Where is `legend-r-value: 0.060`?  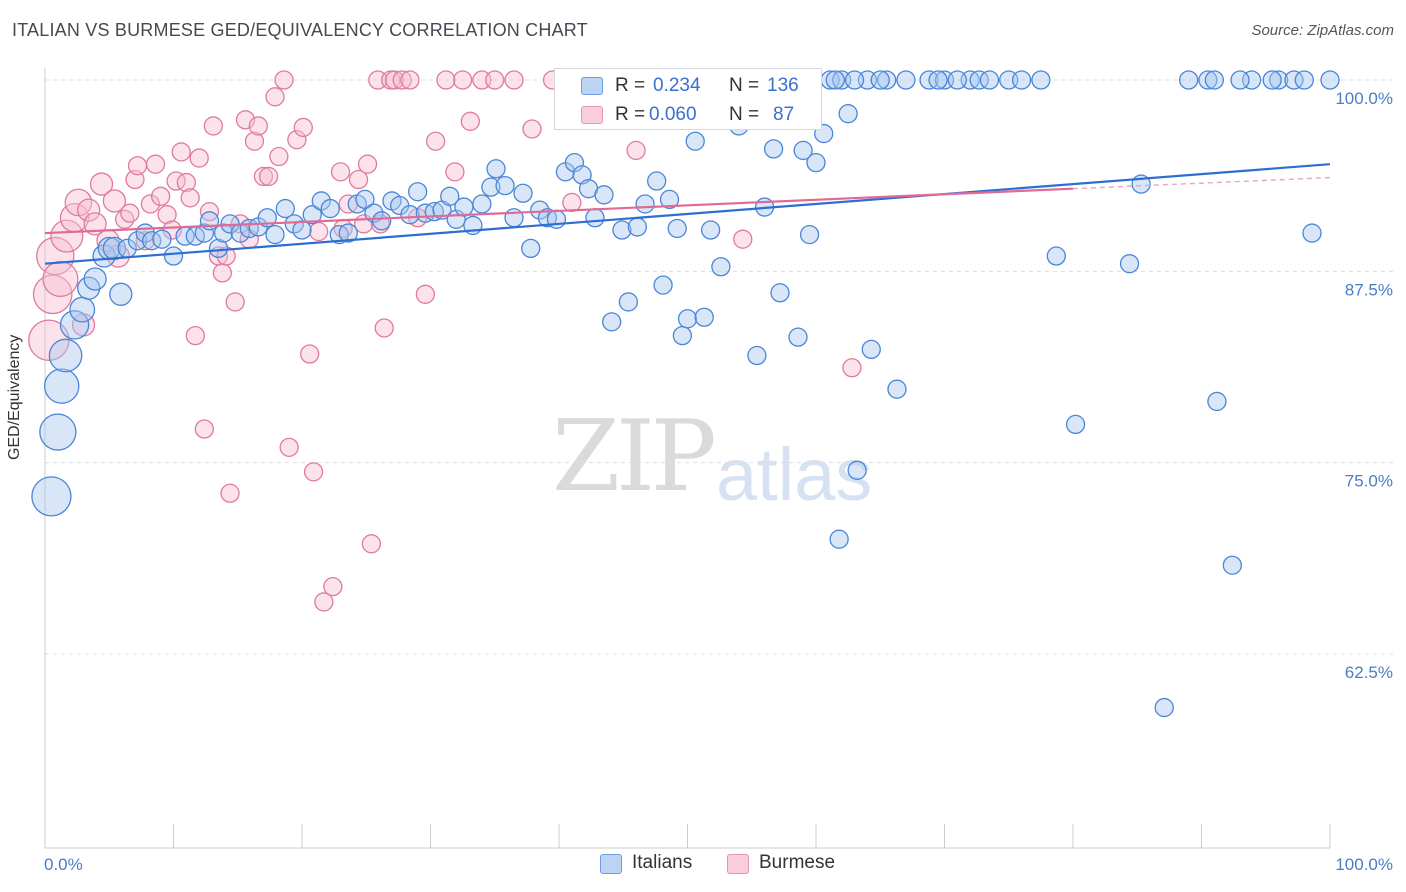
legend-r-value: 0.060 is located at coordinates (673, 114).